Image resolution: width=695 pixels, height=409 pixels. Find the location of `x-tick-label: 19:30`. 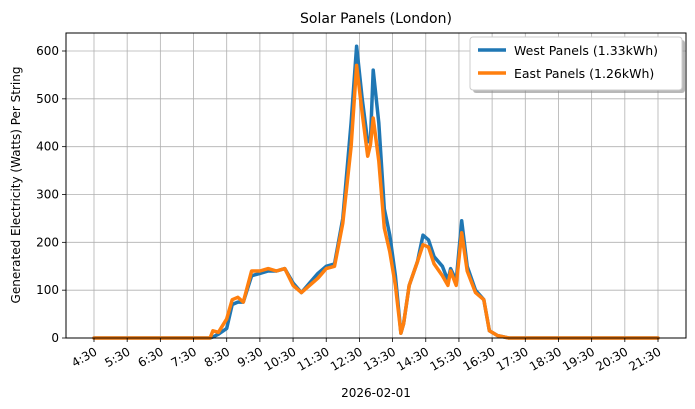

x-tick-label: 19:30 is located at coordinates (578, 358).